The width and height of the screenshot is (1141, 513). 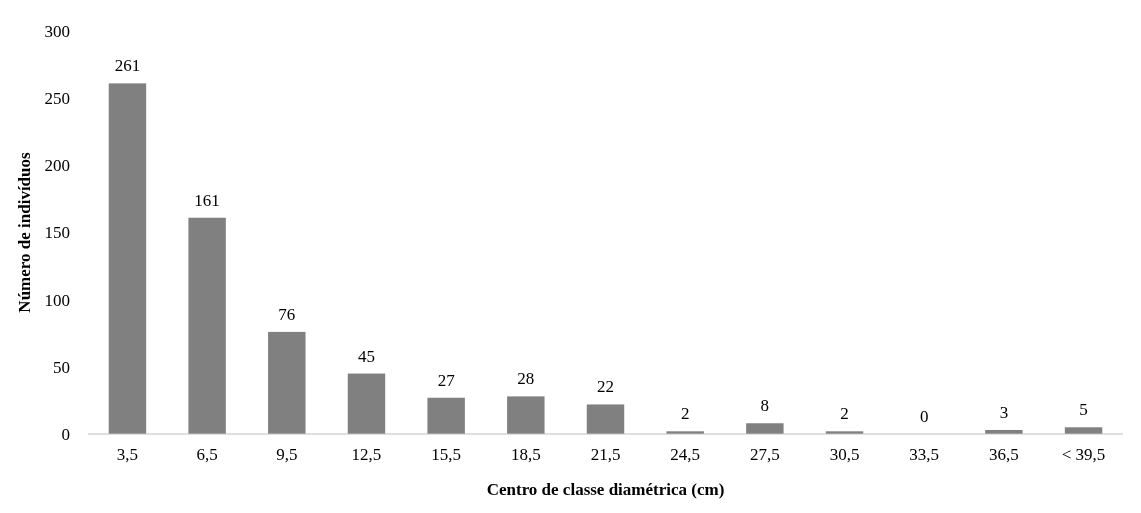 I want to click on y-tick-label: 300, so click(x=57, y=31).